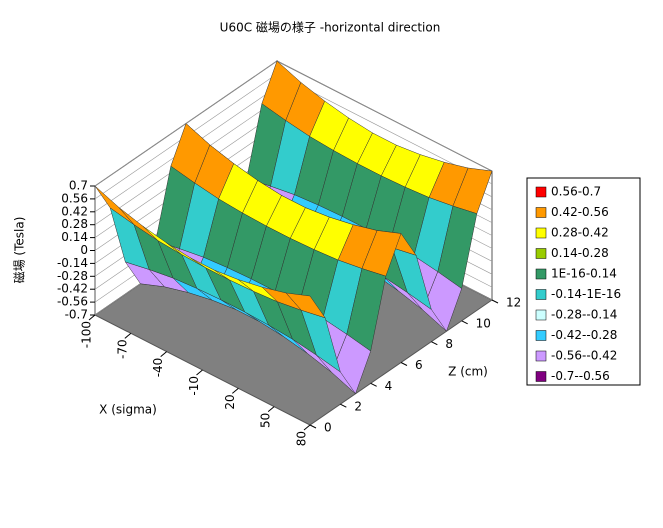 The image size is (663, 528). I want to click on legend-label: 0.14-0.28, so click(580, 253).